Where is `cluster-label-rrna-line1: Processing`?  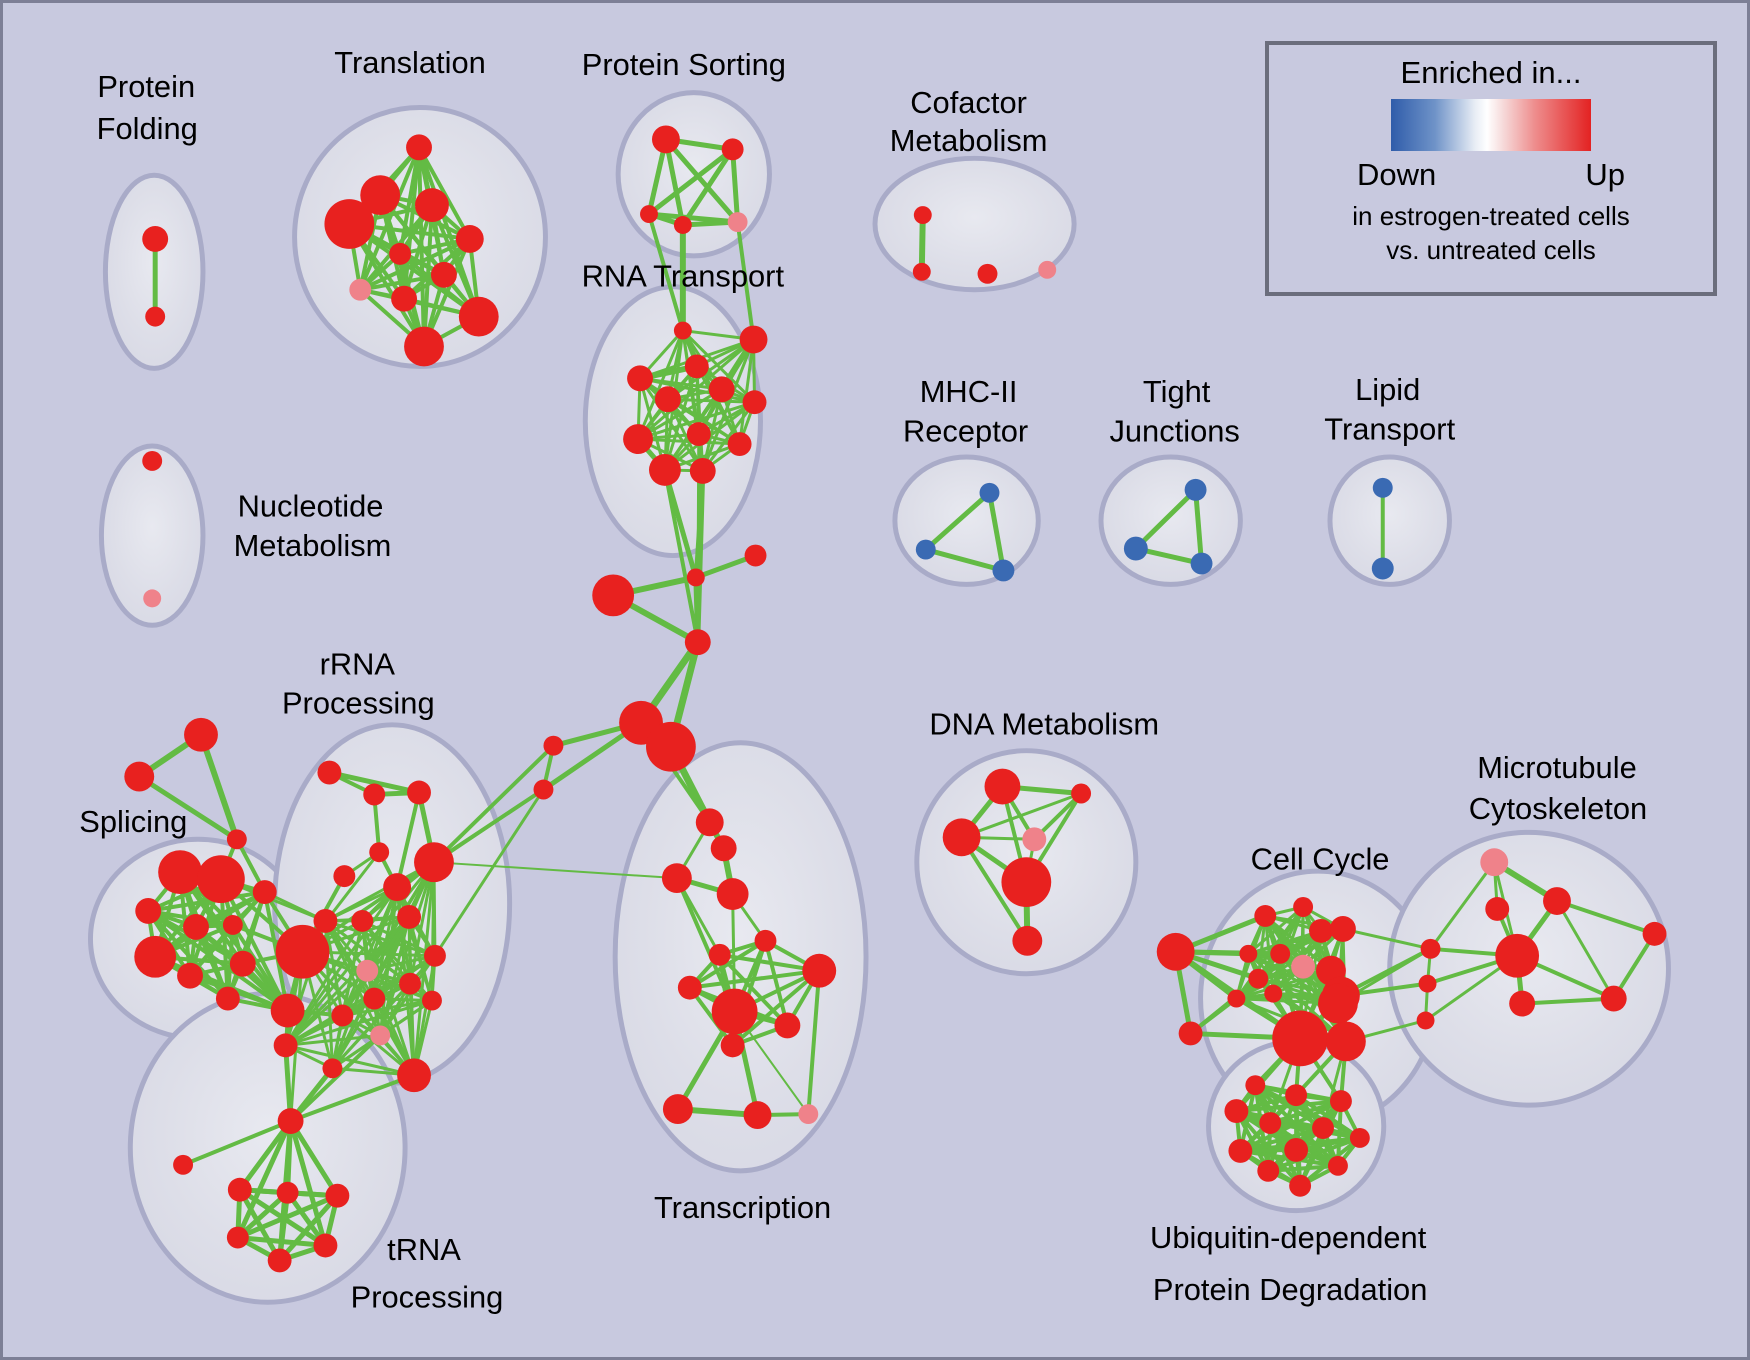
cluster-label-rrna-line1: Processing is located at coordinates (358, 702).